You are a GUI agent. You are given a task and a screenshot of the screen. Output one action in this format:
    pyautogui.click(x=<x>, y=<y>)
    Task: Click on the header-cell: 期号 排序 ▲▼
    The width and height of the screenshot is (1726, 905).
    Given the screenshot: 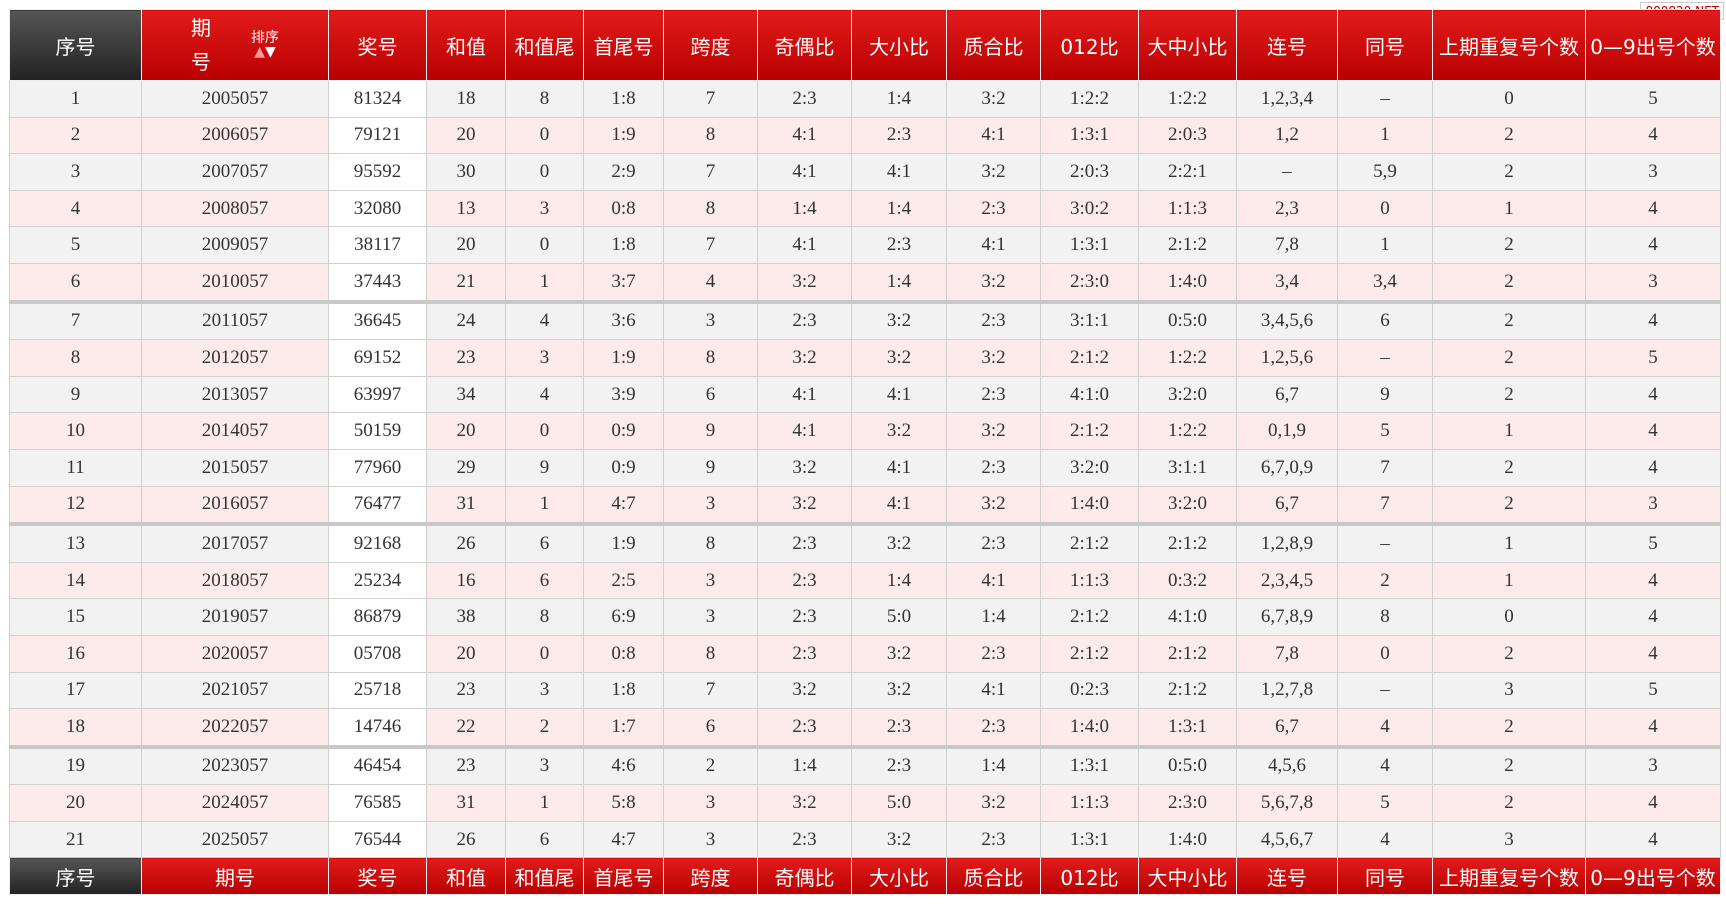 What is the action you would take?
    pyautogui.click(x=235, y=45)
    